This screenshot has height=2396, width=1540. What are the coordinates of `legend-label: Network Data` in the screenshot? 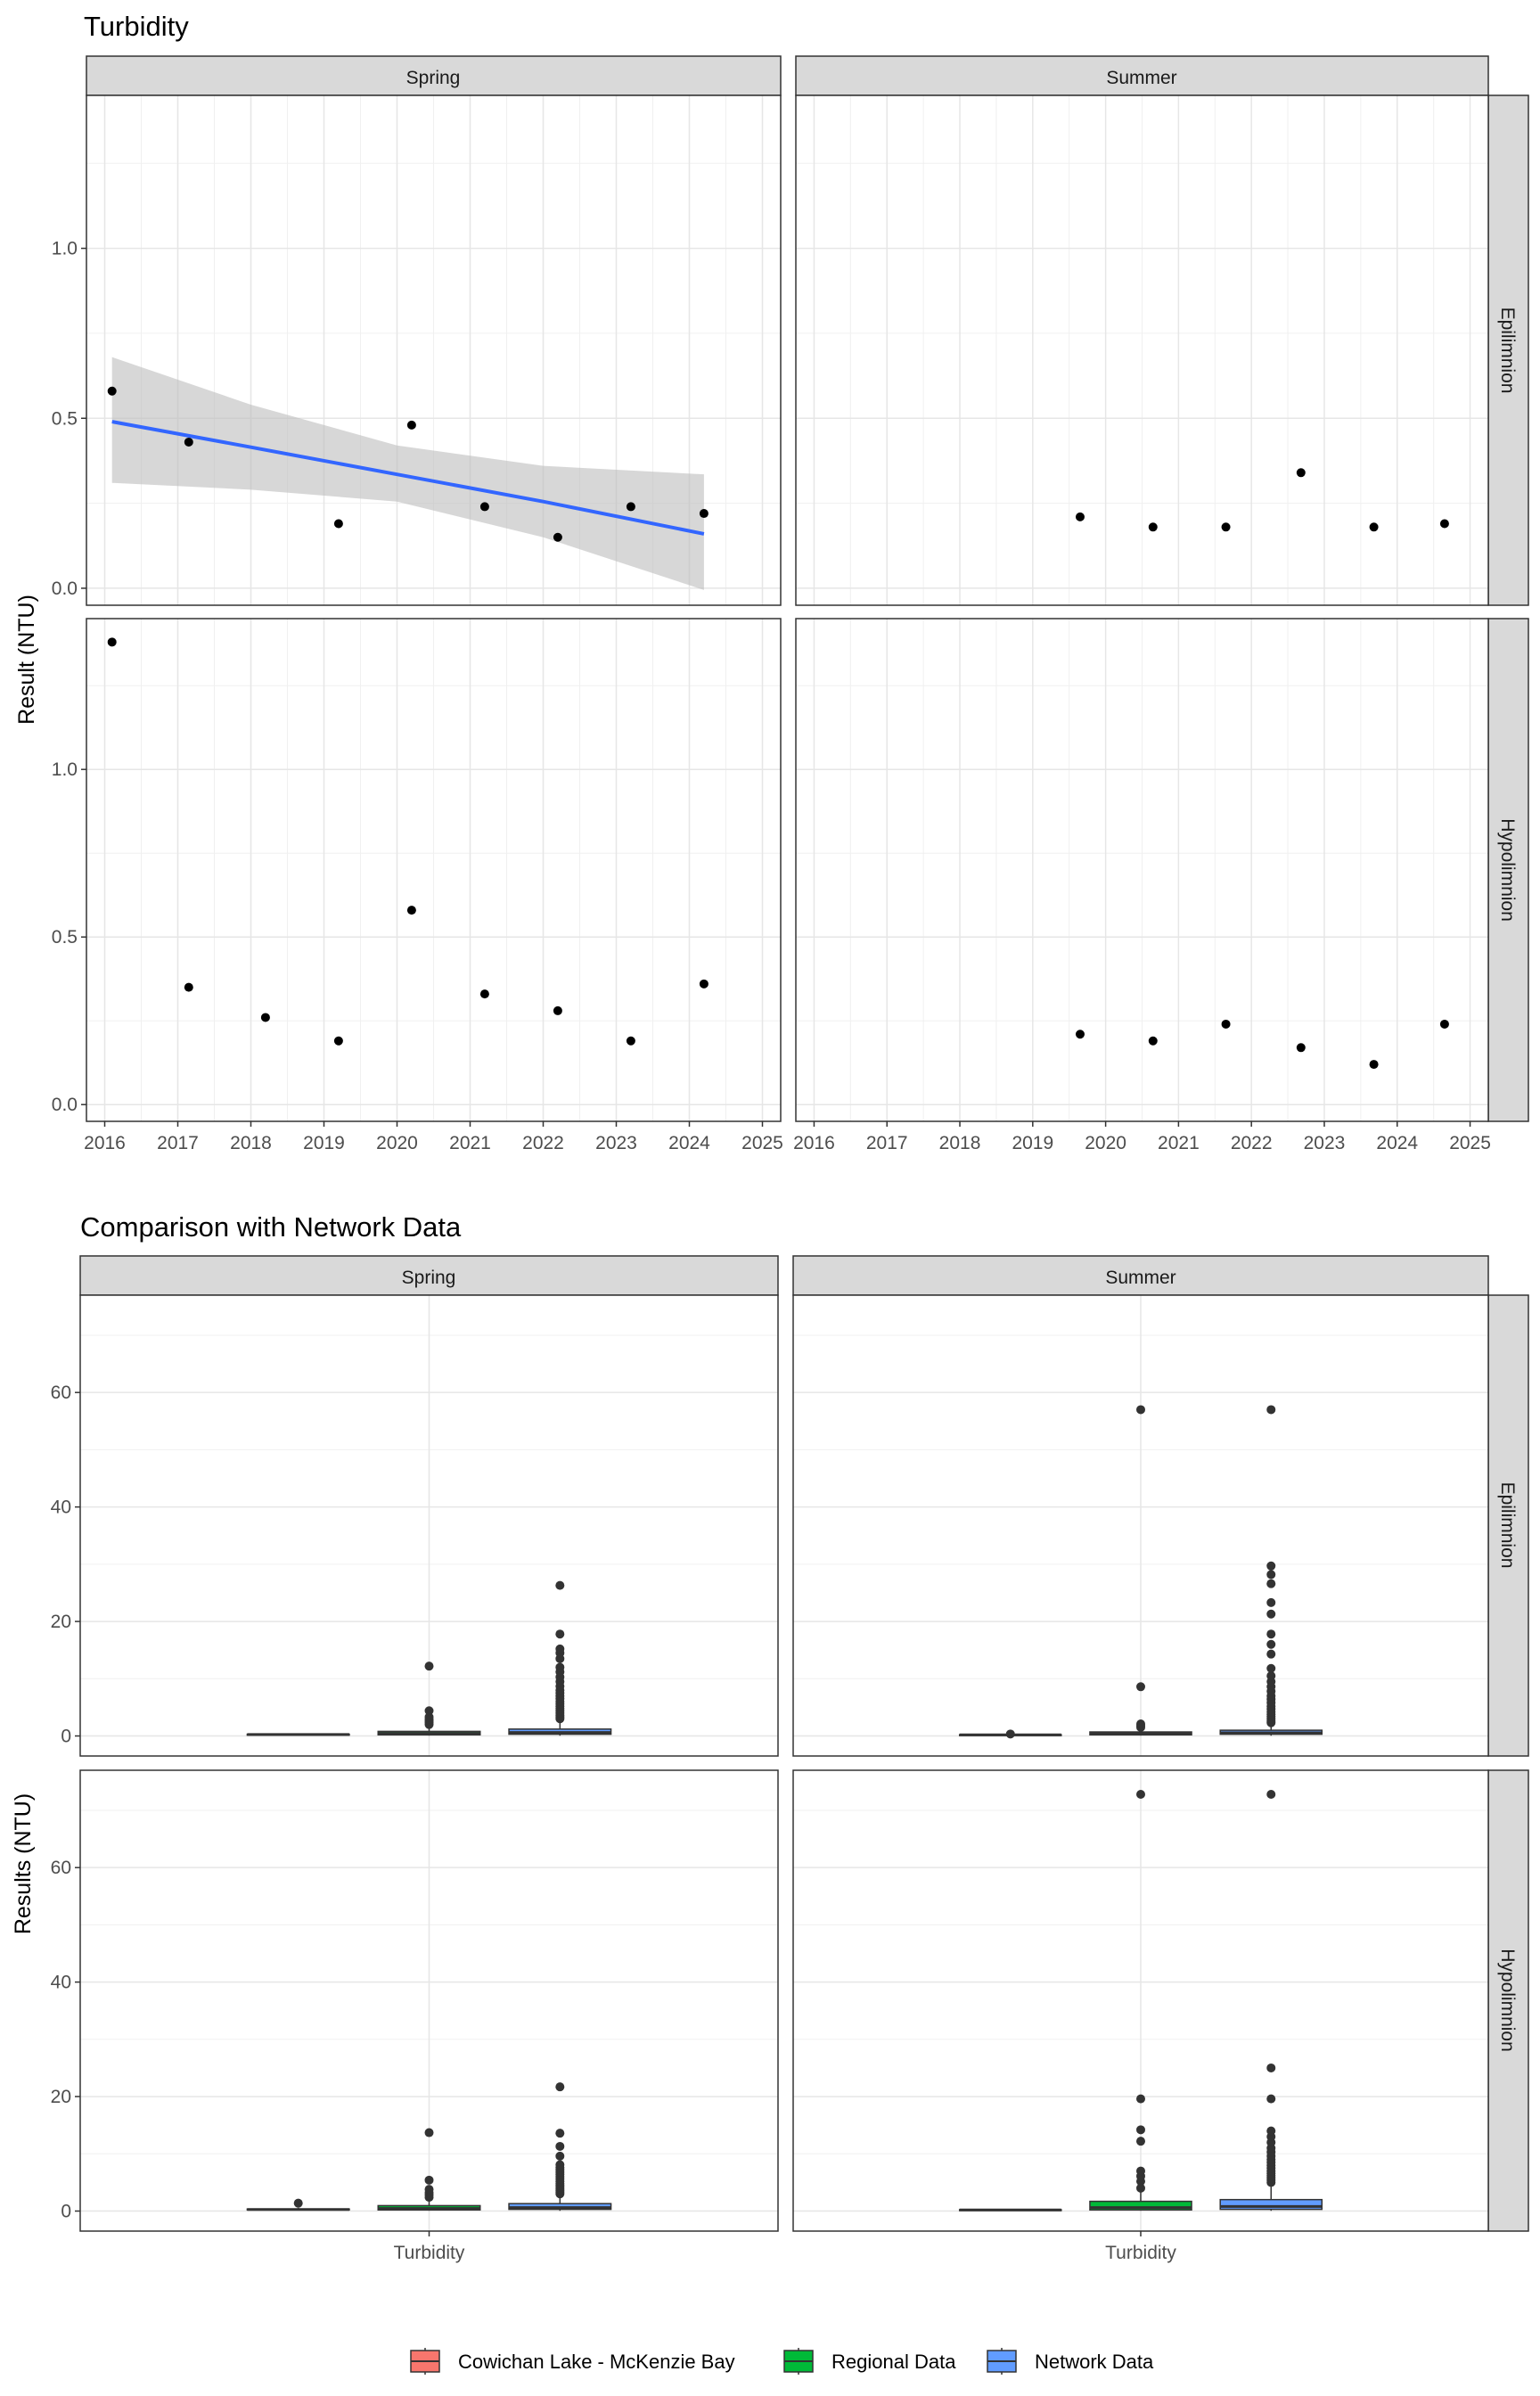 It's located at (1094, 2362).